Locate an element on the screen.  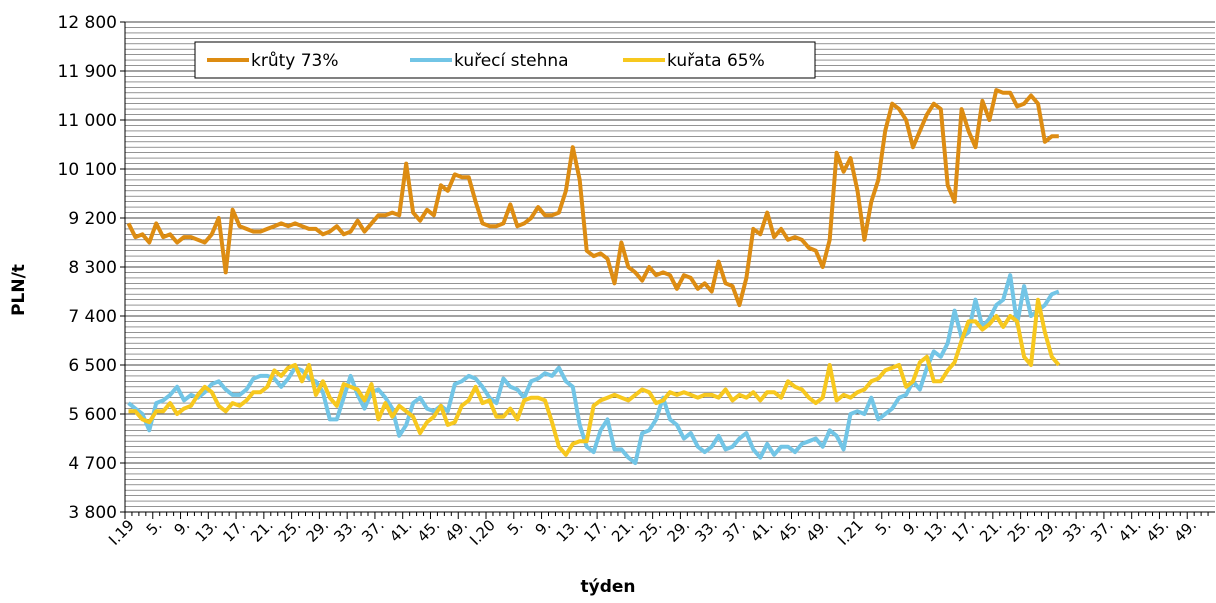
y-tick-label: 4 700 is located at coordinates (92, 464).